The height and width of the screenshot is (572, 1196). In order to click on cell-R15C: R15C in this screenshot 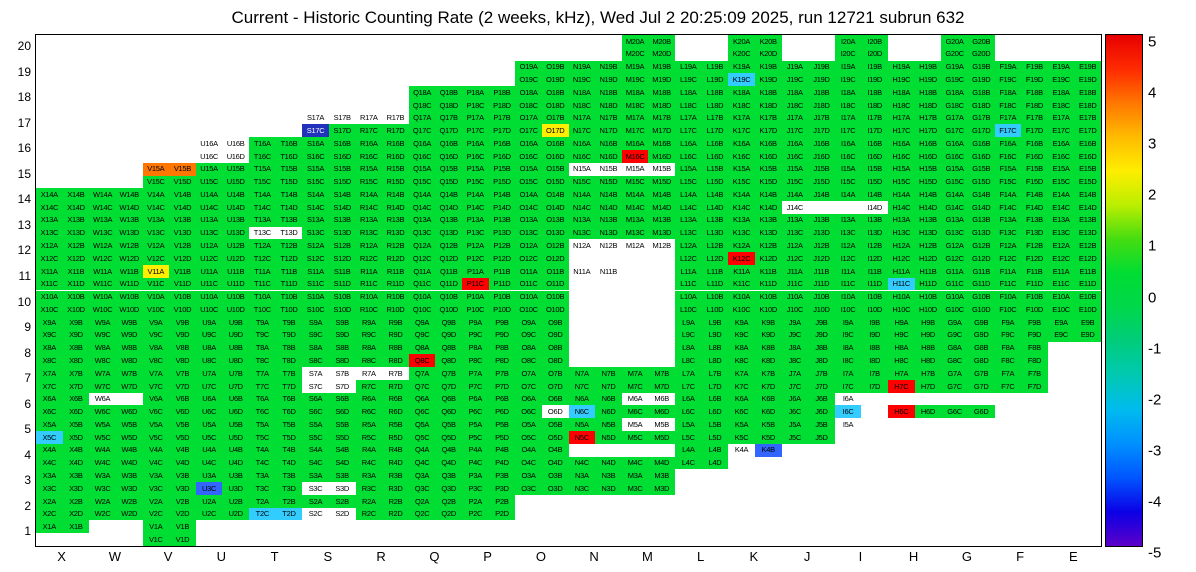, I will do `click(369, 182)`.